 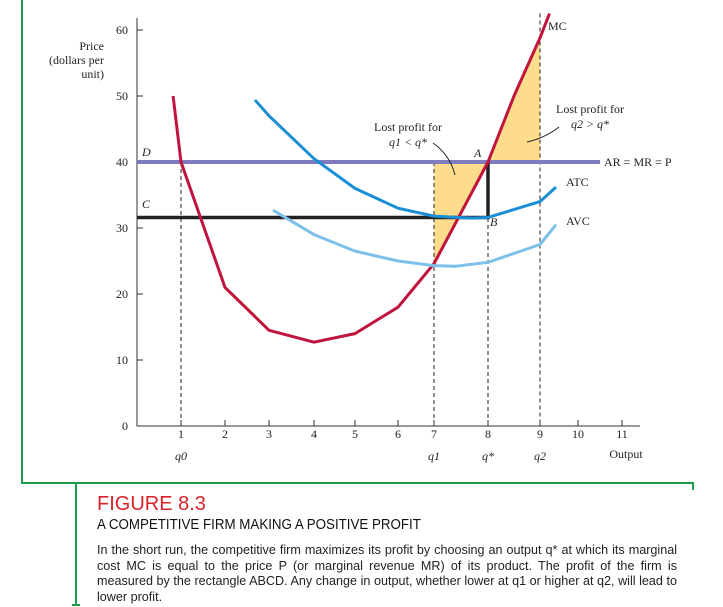 I want to click on x-tick-label: 7, so click(x=434, y=434).